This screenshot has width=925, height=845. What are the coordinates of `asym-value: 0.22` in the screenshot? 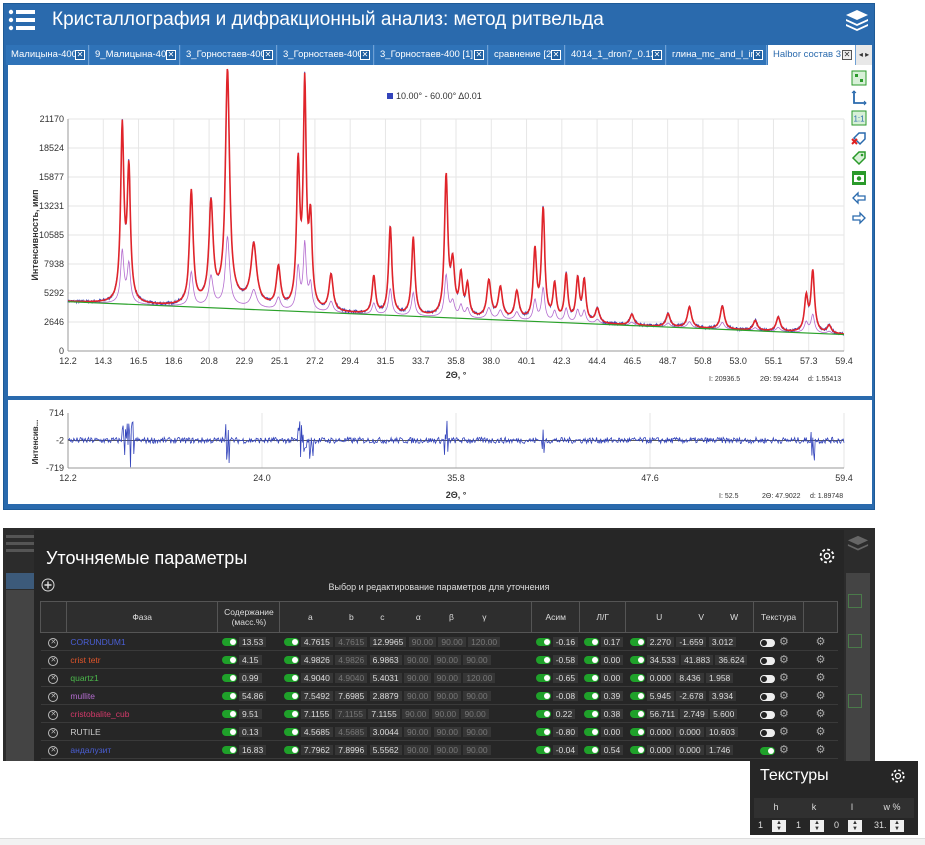 It's located at (564, 713).